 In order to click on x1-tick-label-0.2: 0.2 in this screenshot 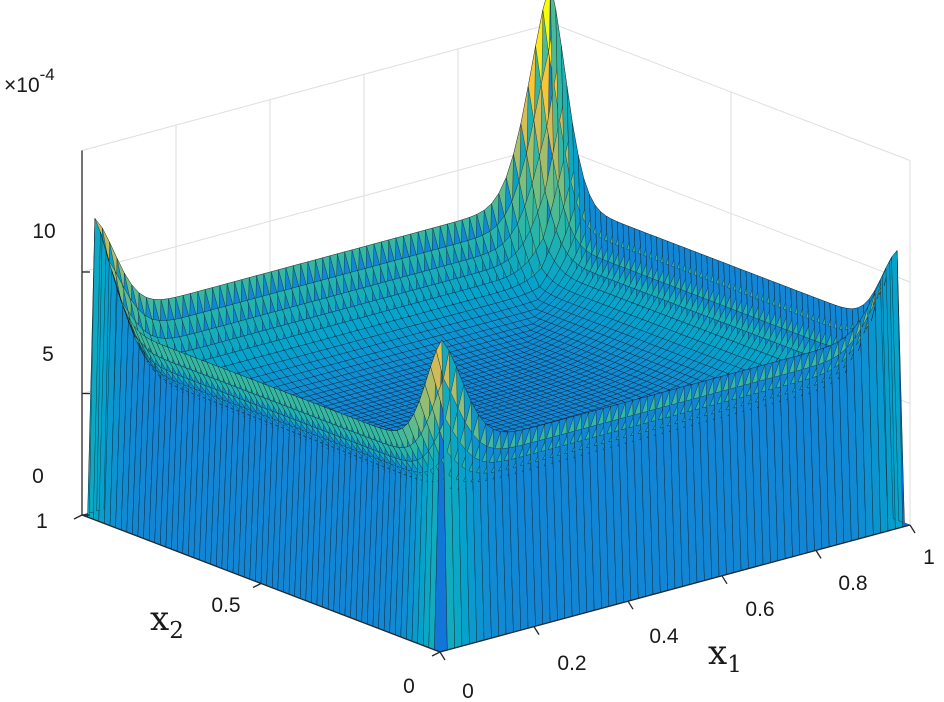, I will do `click(571, 663)`.